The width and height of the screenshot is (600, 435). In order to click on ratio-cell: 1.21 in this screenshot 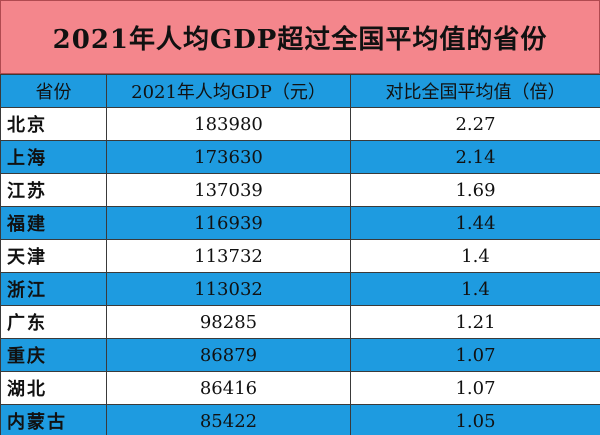, I will do `click(475, 322)`.